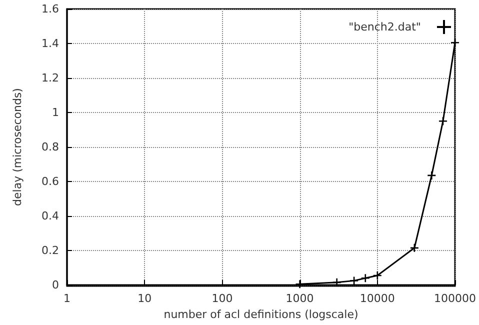 The width and height of the screenshot is (479, 325). What do you see at coordinates (222, 298) in the screenshot?
I see `x-tick-label: 100` at bounding box center [222, 298].